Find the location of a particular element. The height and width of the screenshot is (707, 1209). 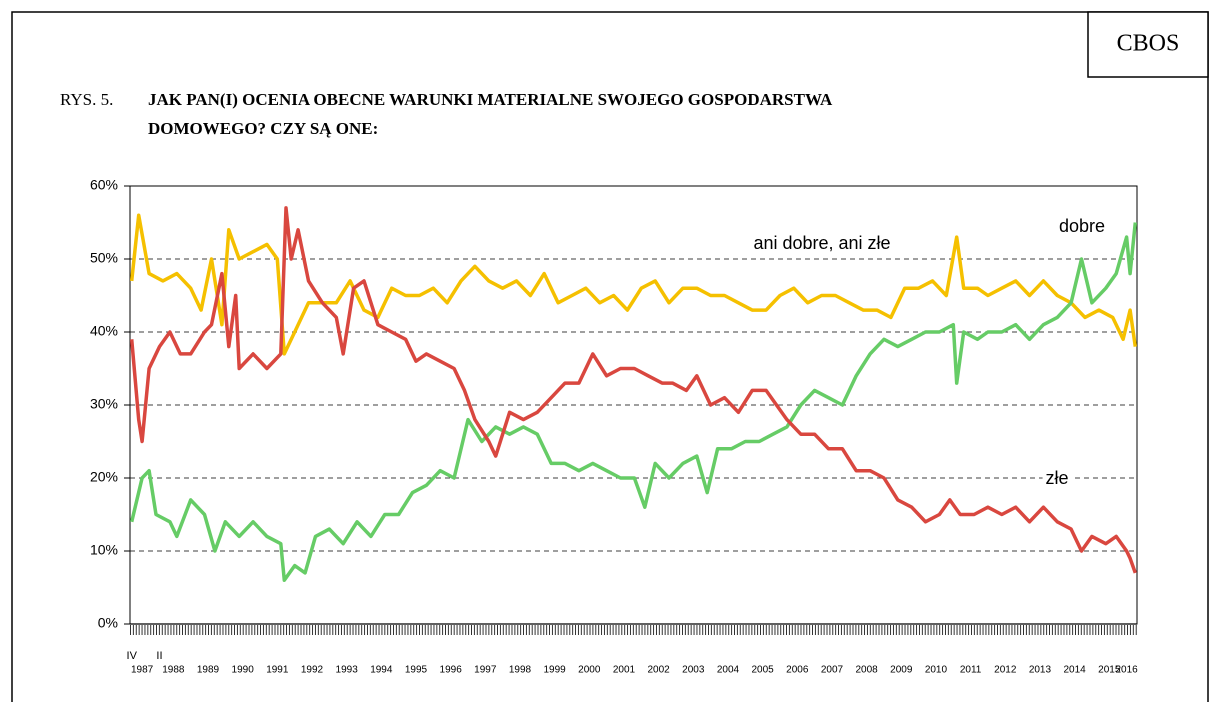

x-tick-label: 1988 is located at coordinates (173, 670).